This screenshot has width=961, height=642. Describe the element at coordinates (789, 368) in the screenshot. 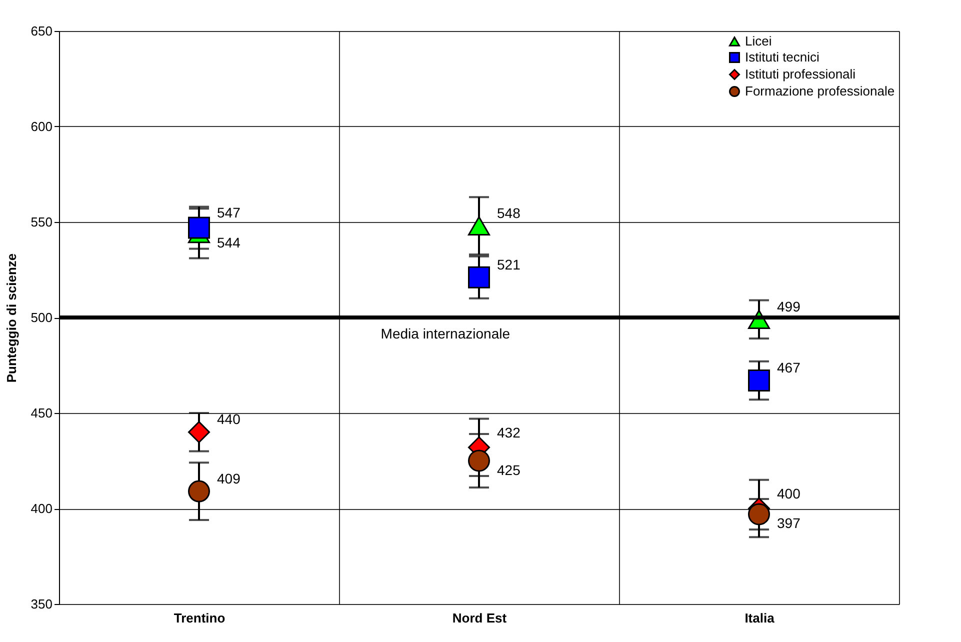

I see `data-label: 467` at that location.